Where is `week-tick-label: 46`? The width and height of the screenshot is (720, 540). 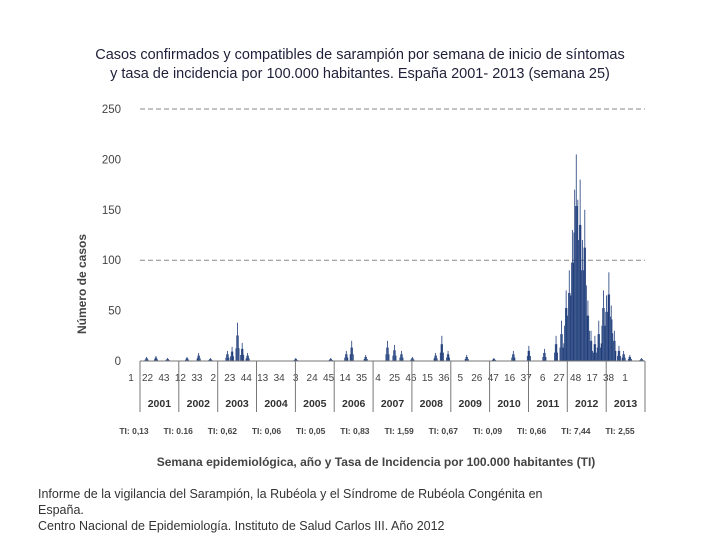 week-tick-label: 46 is located at coordinates (411, 378).